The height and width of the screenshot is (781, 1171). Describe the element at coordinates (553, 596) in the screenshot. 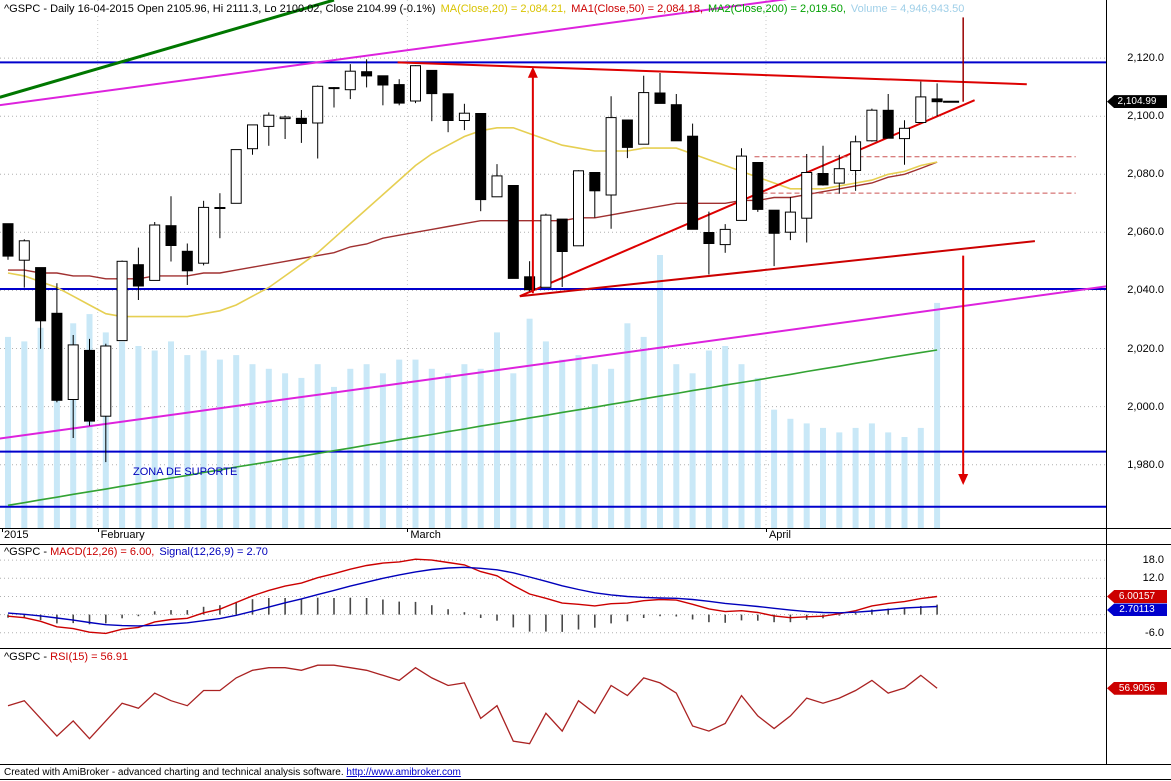

I see `macd-chart` at that location.